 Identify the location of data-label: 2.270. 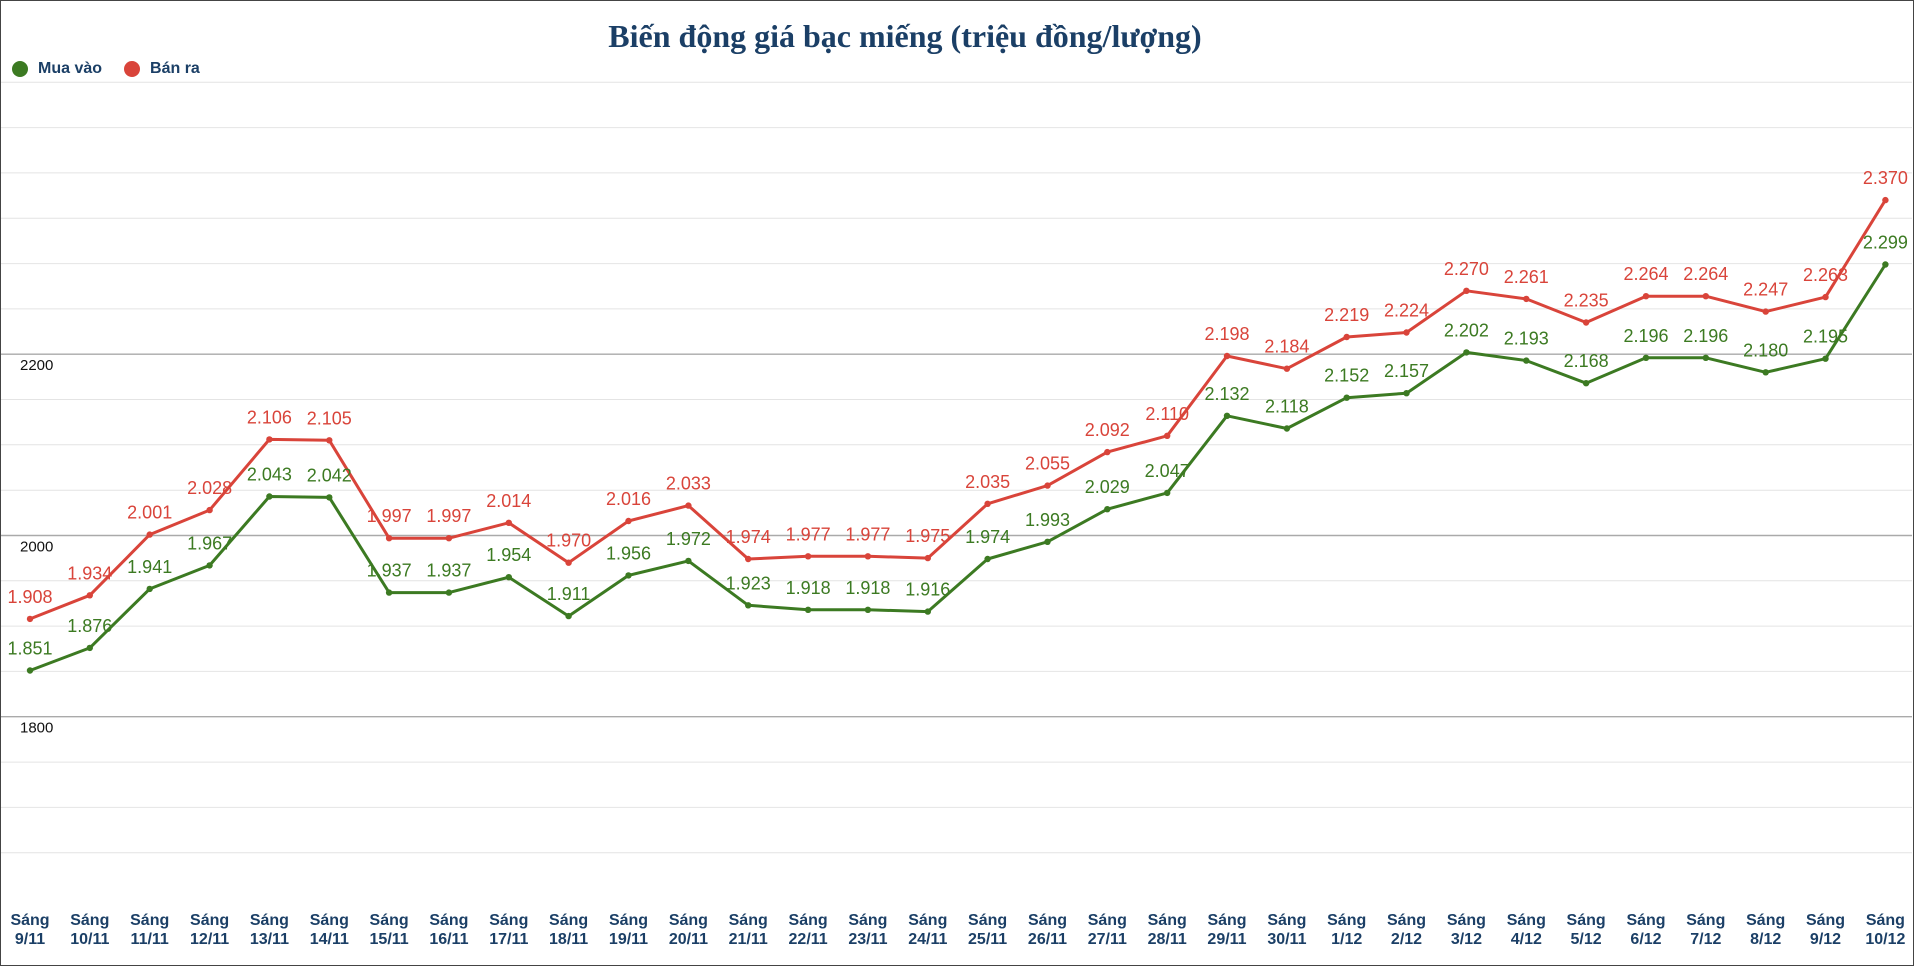
(1466, 269).